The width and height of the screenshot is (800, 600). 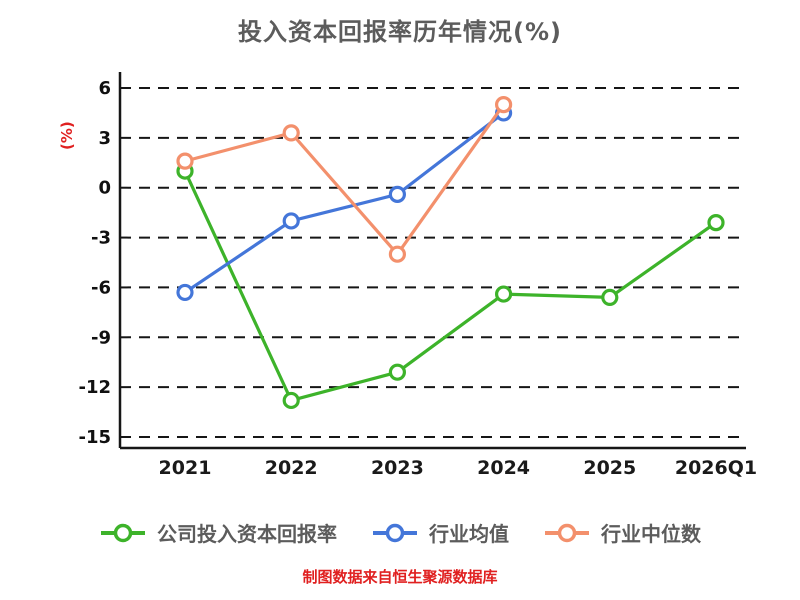 I want to click on legend-item: 行业均值, so click(x=440, y=532).